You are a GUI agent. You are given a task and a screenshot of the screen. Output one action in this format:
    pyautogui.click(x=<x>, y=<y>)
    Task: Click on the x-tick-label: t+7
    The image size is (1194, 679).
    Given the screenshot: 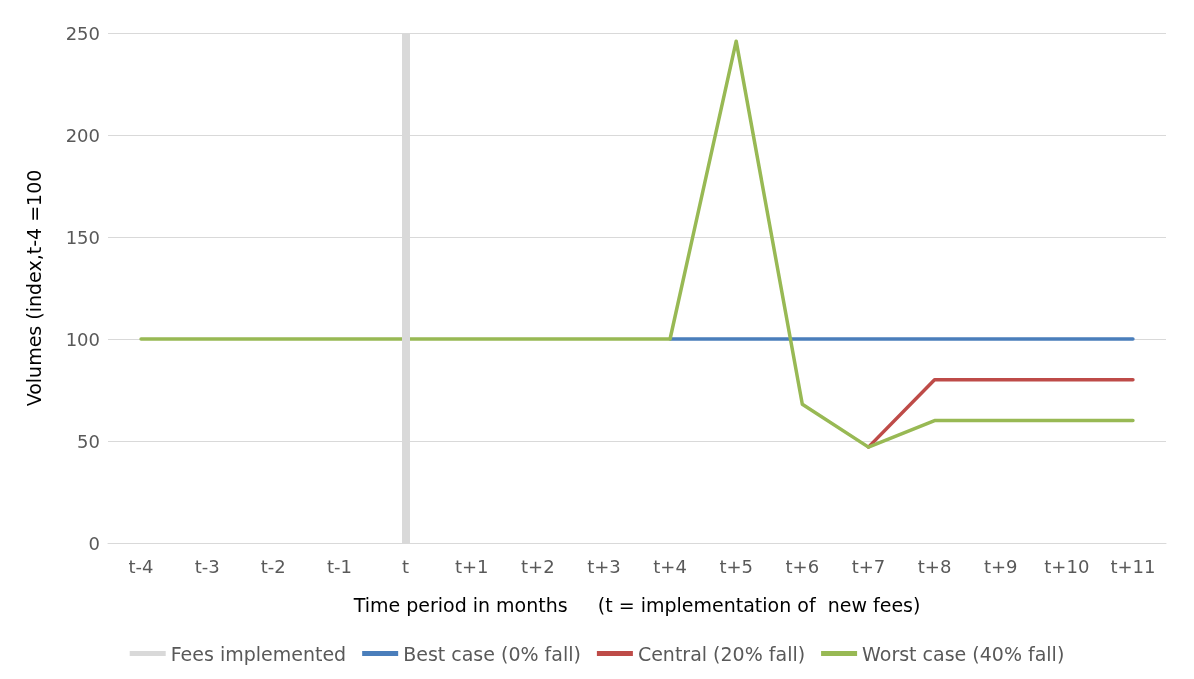 What is the action you would take?
    pyautogui.click(x=868, y=566)
    